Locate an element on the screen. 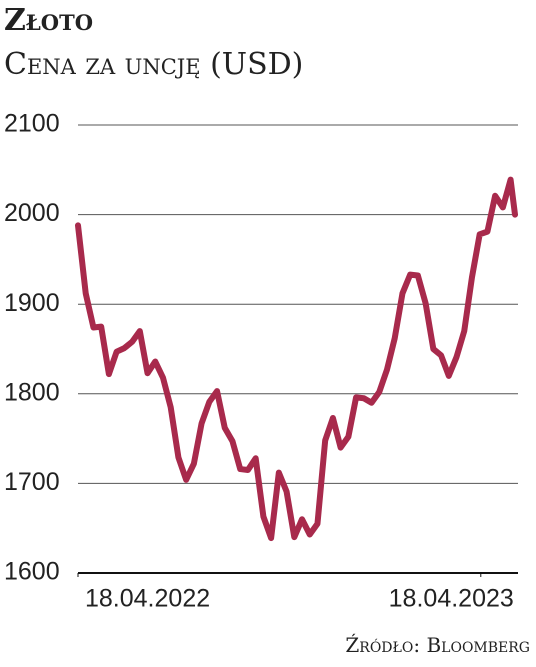 This screenshot has width=536, height=667. y-tick-label: 1600 is located at coordinates (32, 572).